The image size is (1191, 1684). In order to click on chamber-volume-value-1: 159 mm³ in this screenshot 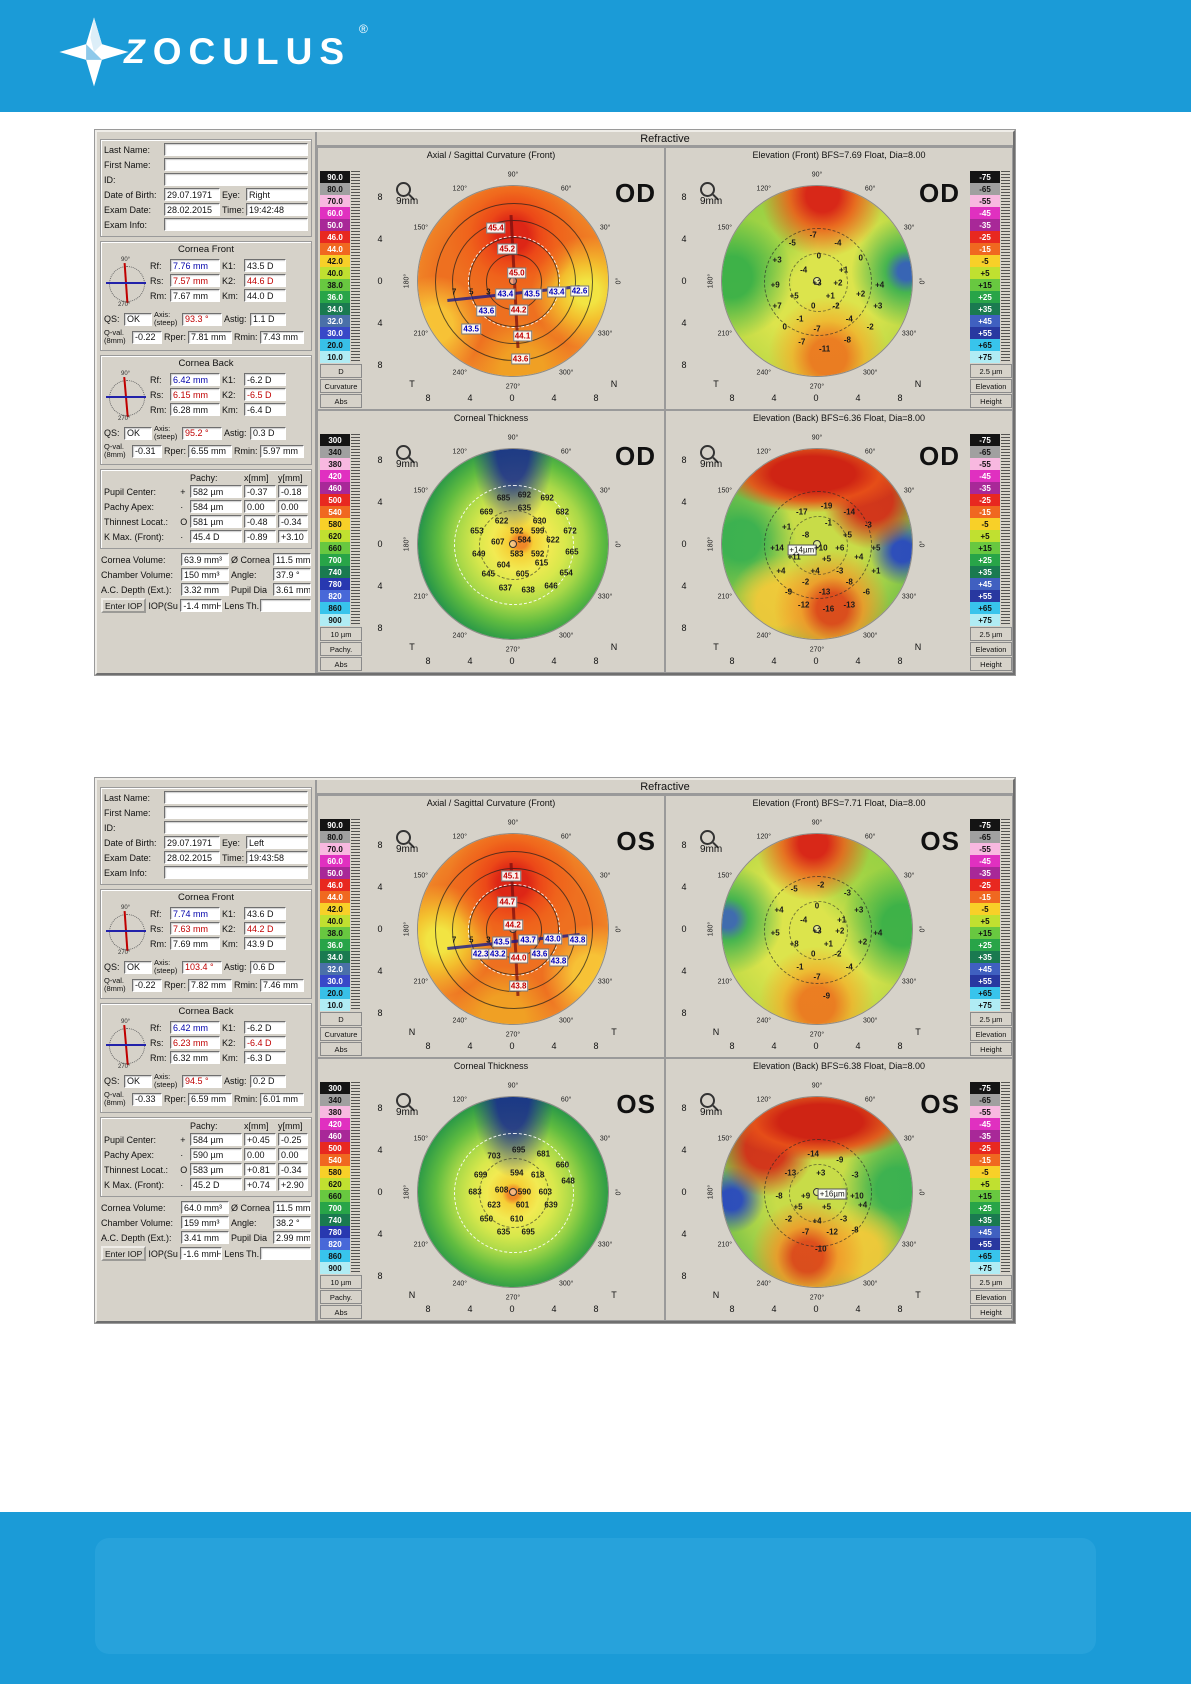, I will do `click(205, 1222)`.